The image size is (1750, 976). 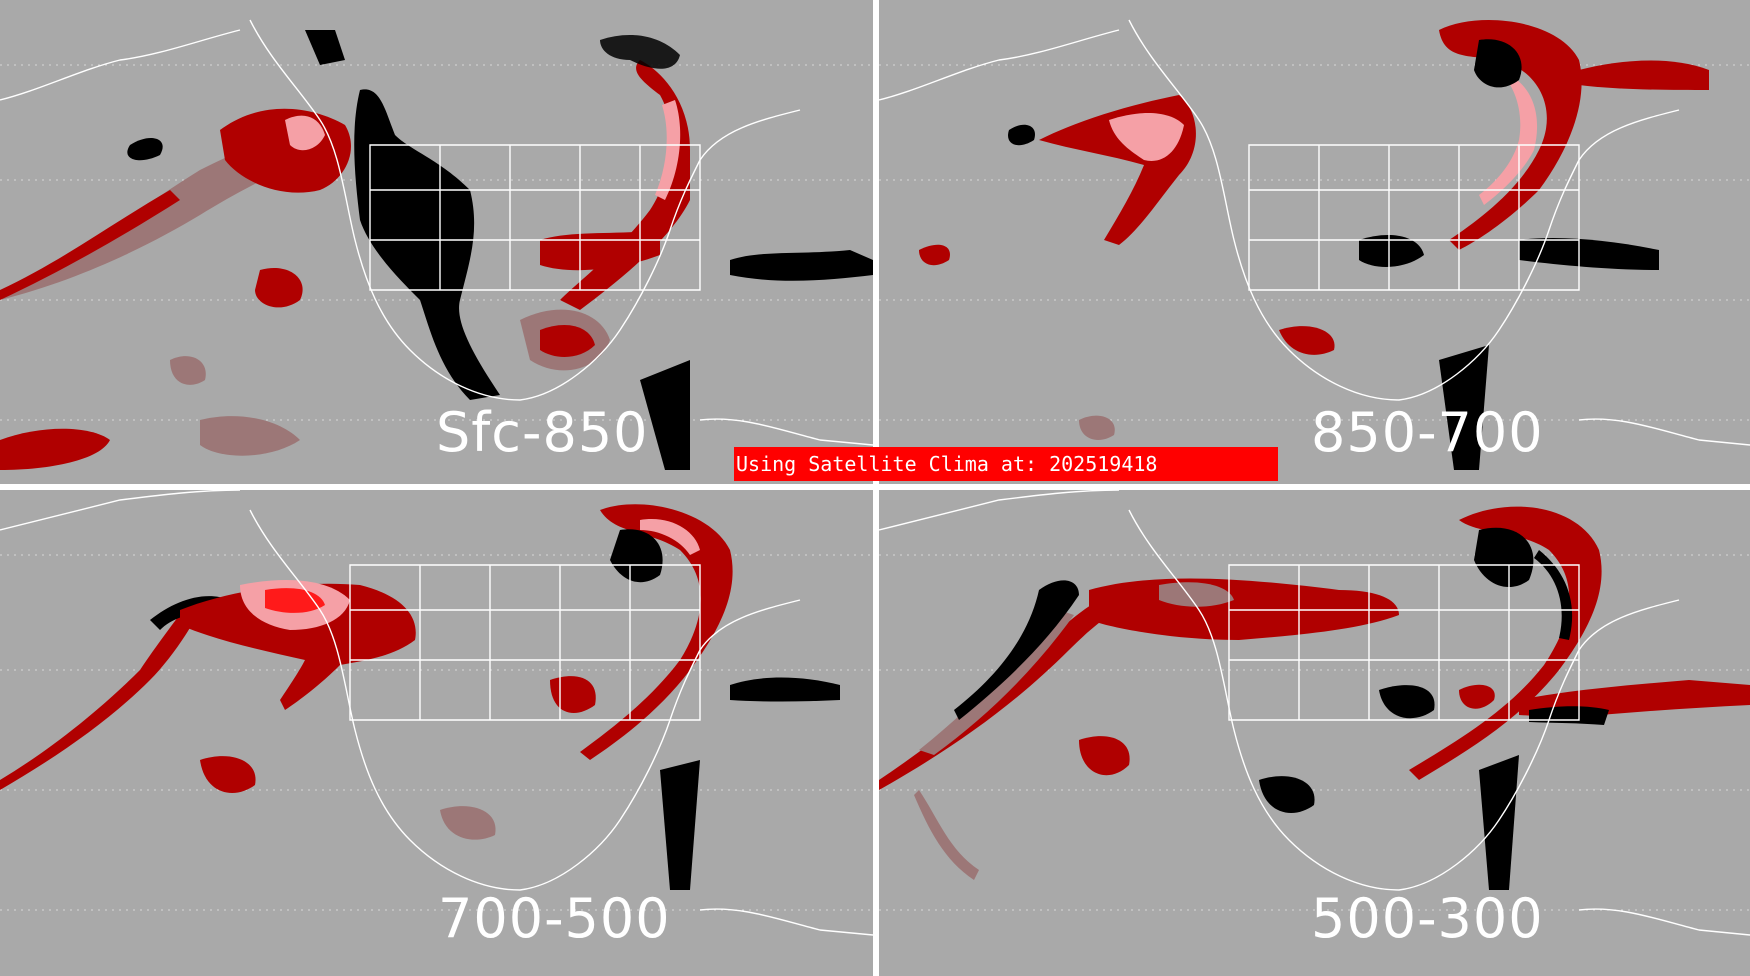 I want to click on layer-label: 700-500, so click(x=554, y=918).